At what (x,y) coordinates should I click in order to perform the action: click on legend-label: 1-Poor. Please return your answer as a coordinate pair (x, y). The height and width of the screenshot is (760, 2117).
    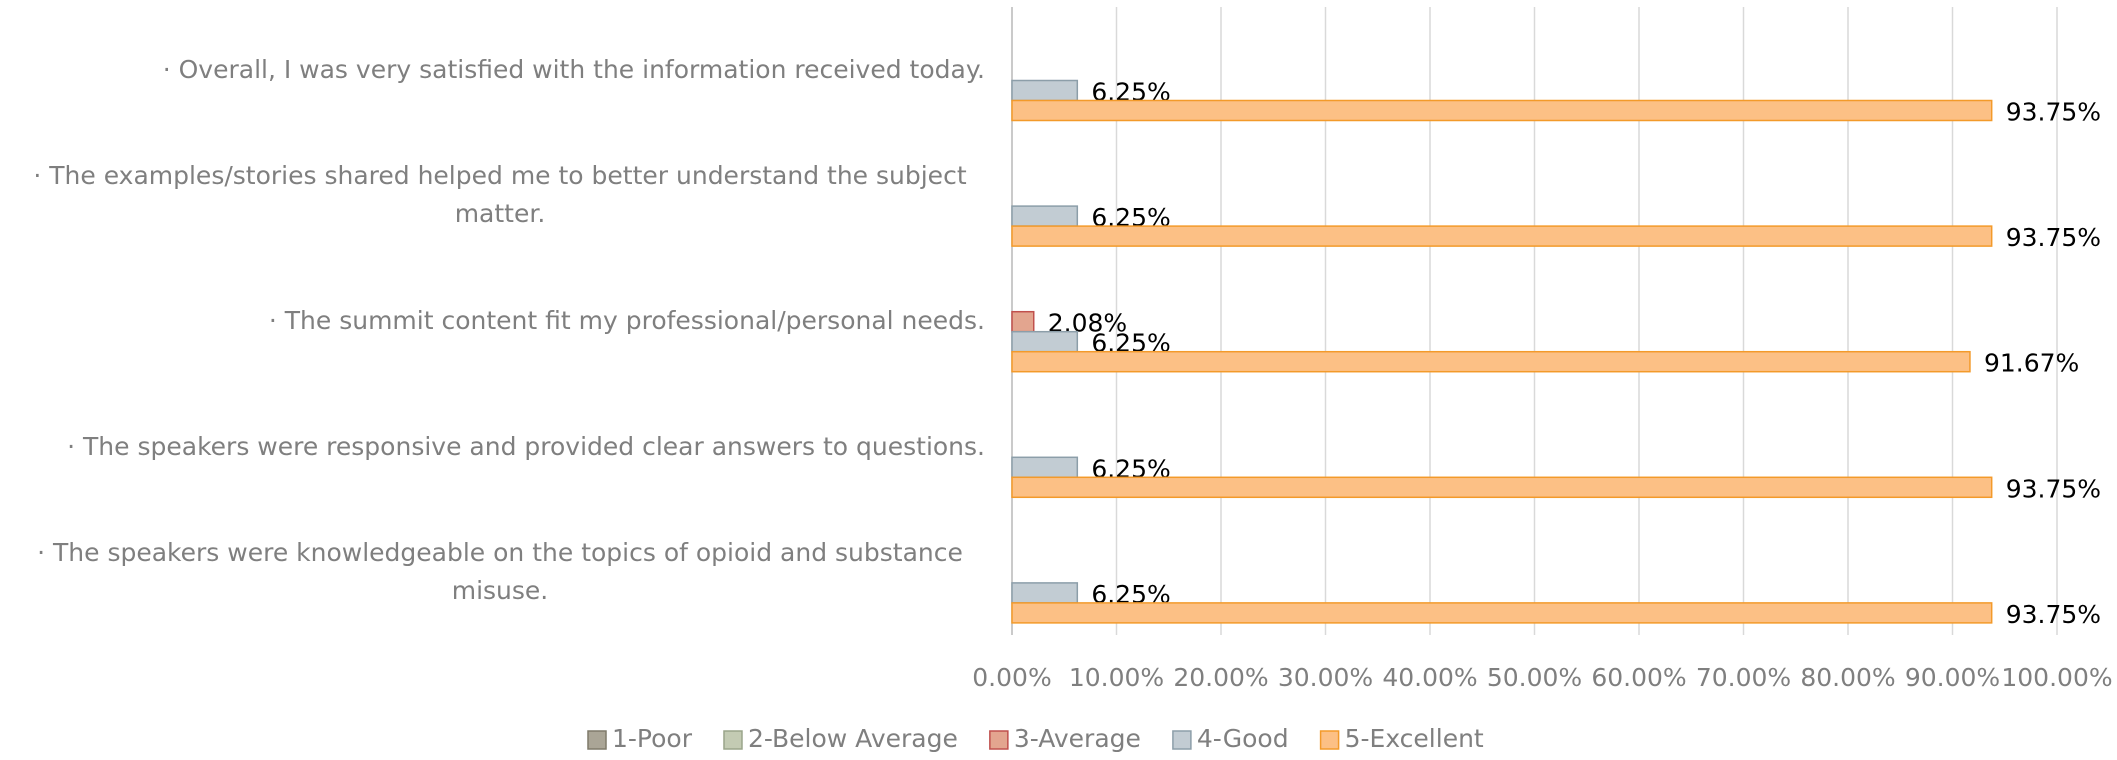
    Looking at the image, I should click on (652, 738).